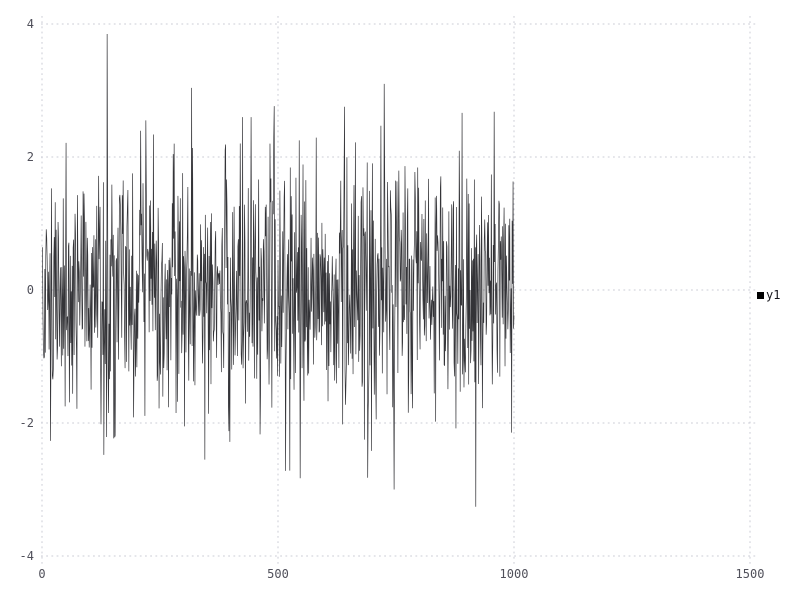 Image resolution: width=800 pixels, height=600 pixels. Describe the element at coordinates (27, 423) in the screenshot. I see `y-axis-tick-label: -2` at that location.